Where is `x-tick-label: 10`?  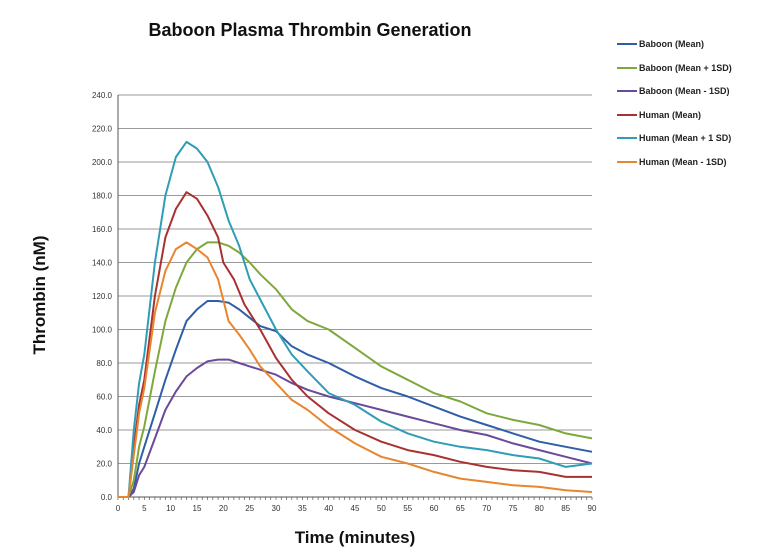
x-tick-label: 10 is located at coordinates (170, 508).